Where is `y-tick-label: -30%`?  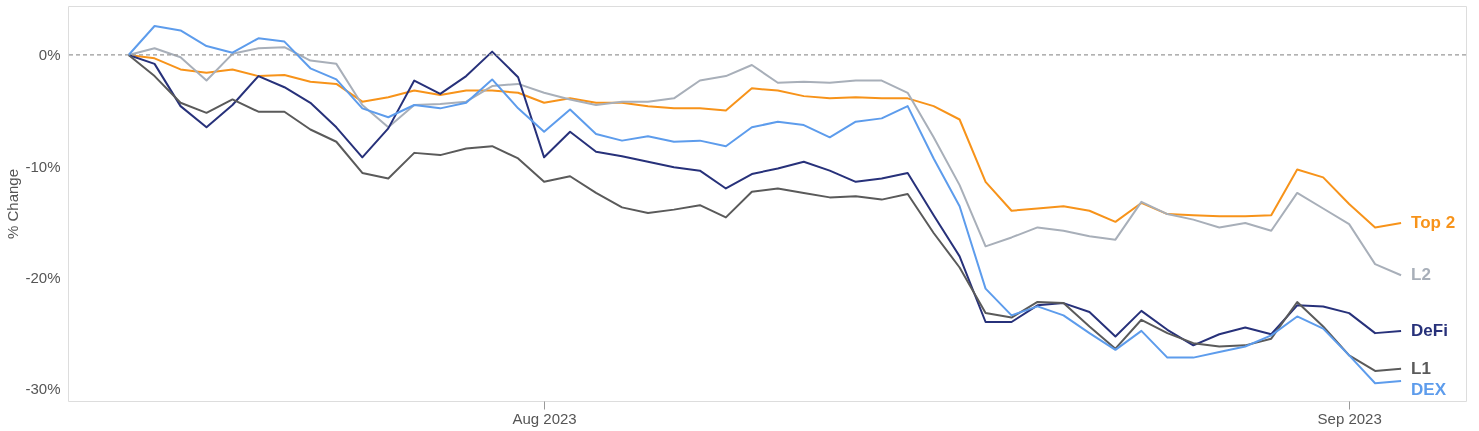 y-tick-label: -30% is located at coordinates (43, 389).